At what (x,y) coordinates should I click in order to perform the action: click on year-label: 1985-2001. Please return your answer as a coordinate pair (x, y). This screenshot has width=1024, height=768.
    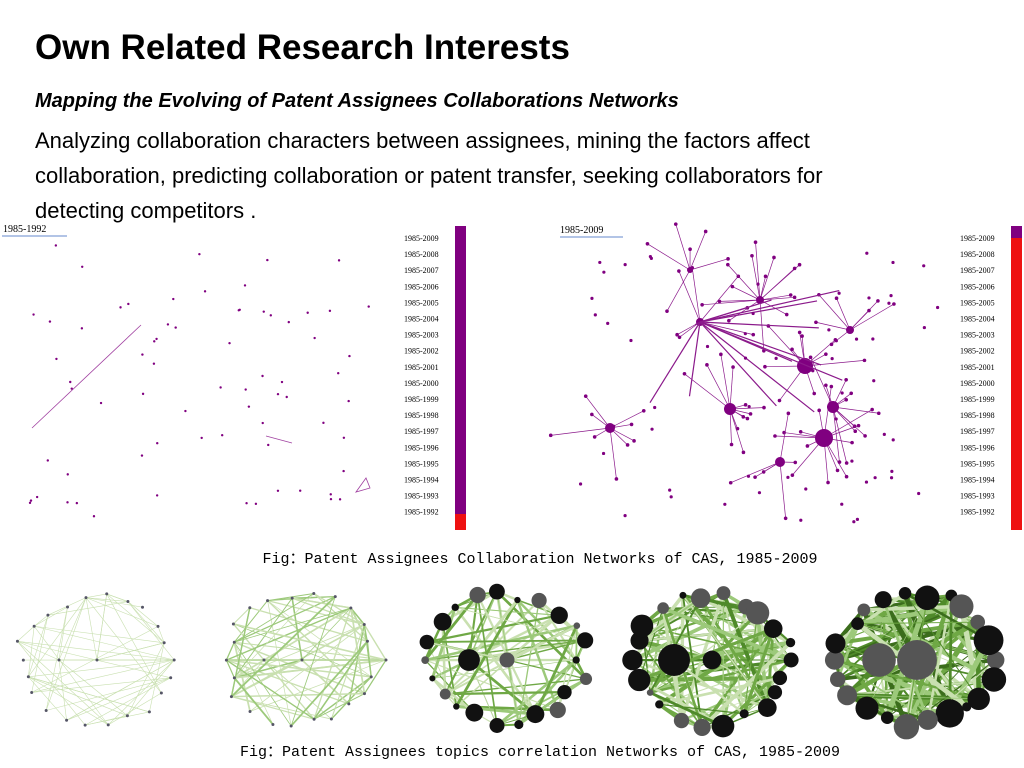
    Looking at the image, I should click on (977, 367).